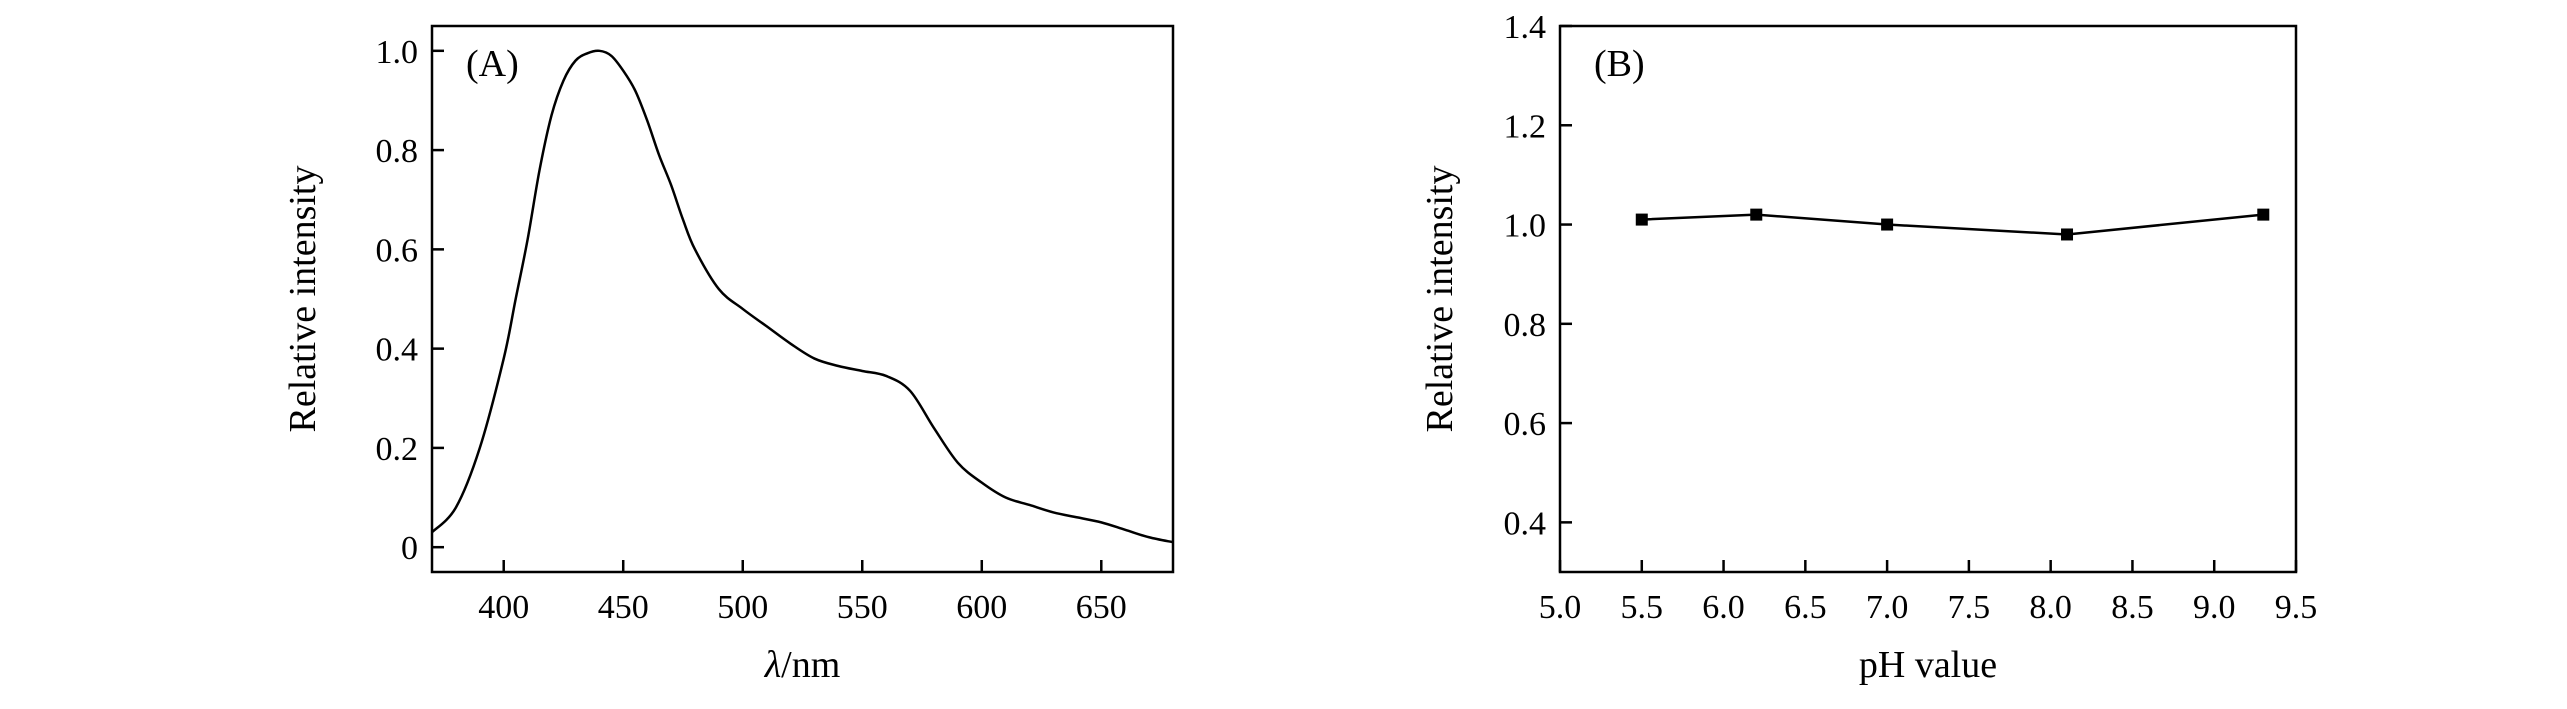 The height and width of the screenshot is (709, 2567). Describe the element at coordinates (409, 548) in the screenshot. I see `y-tick-label: 0` at that location.